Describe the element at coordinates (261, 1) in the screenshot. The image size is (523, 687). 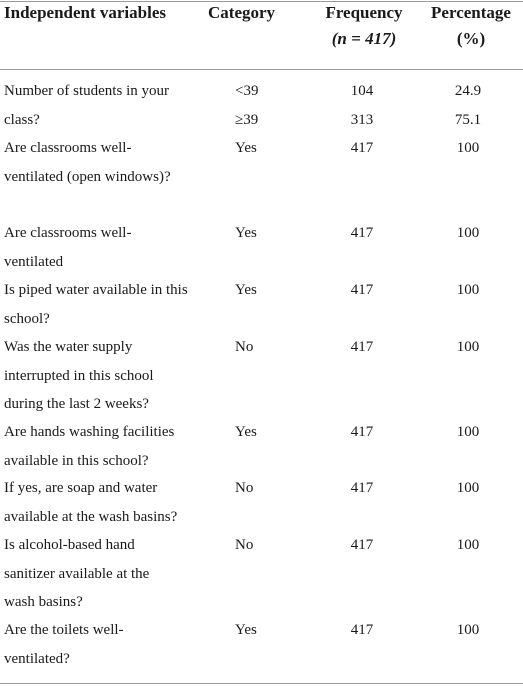
I see `table-top-rule` at that location.